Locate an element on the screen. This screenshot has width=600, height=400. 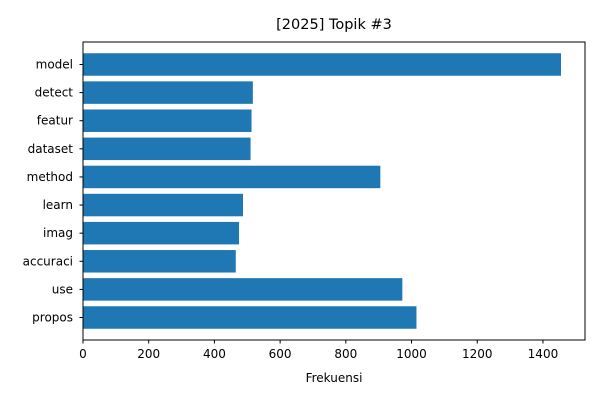
bar-imag is located at coordinates (161, 233).